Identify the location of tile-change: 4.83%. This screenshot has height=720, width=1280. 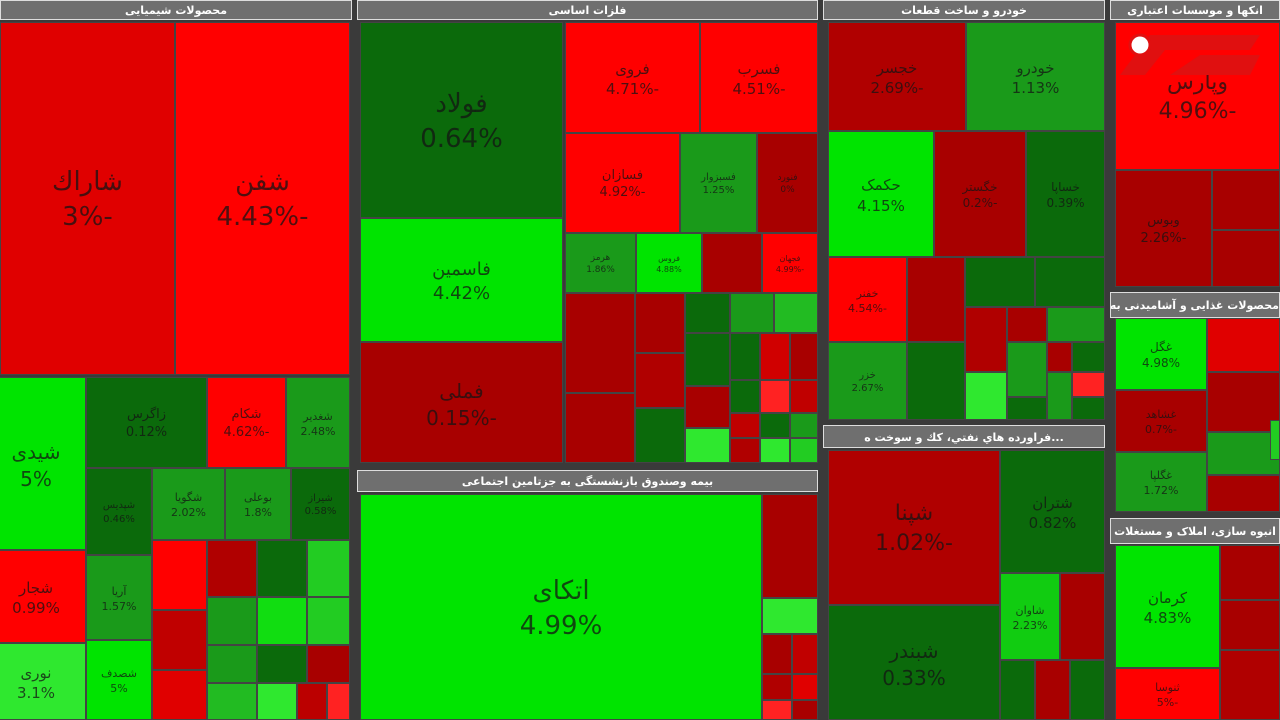
(1167, 618).